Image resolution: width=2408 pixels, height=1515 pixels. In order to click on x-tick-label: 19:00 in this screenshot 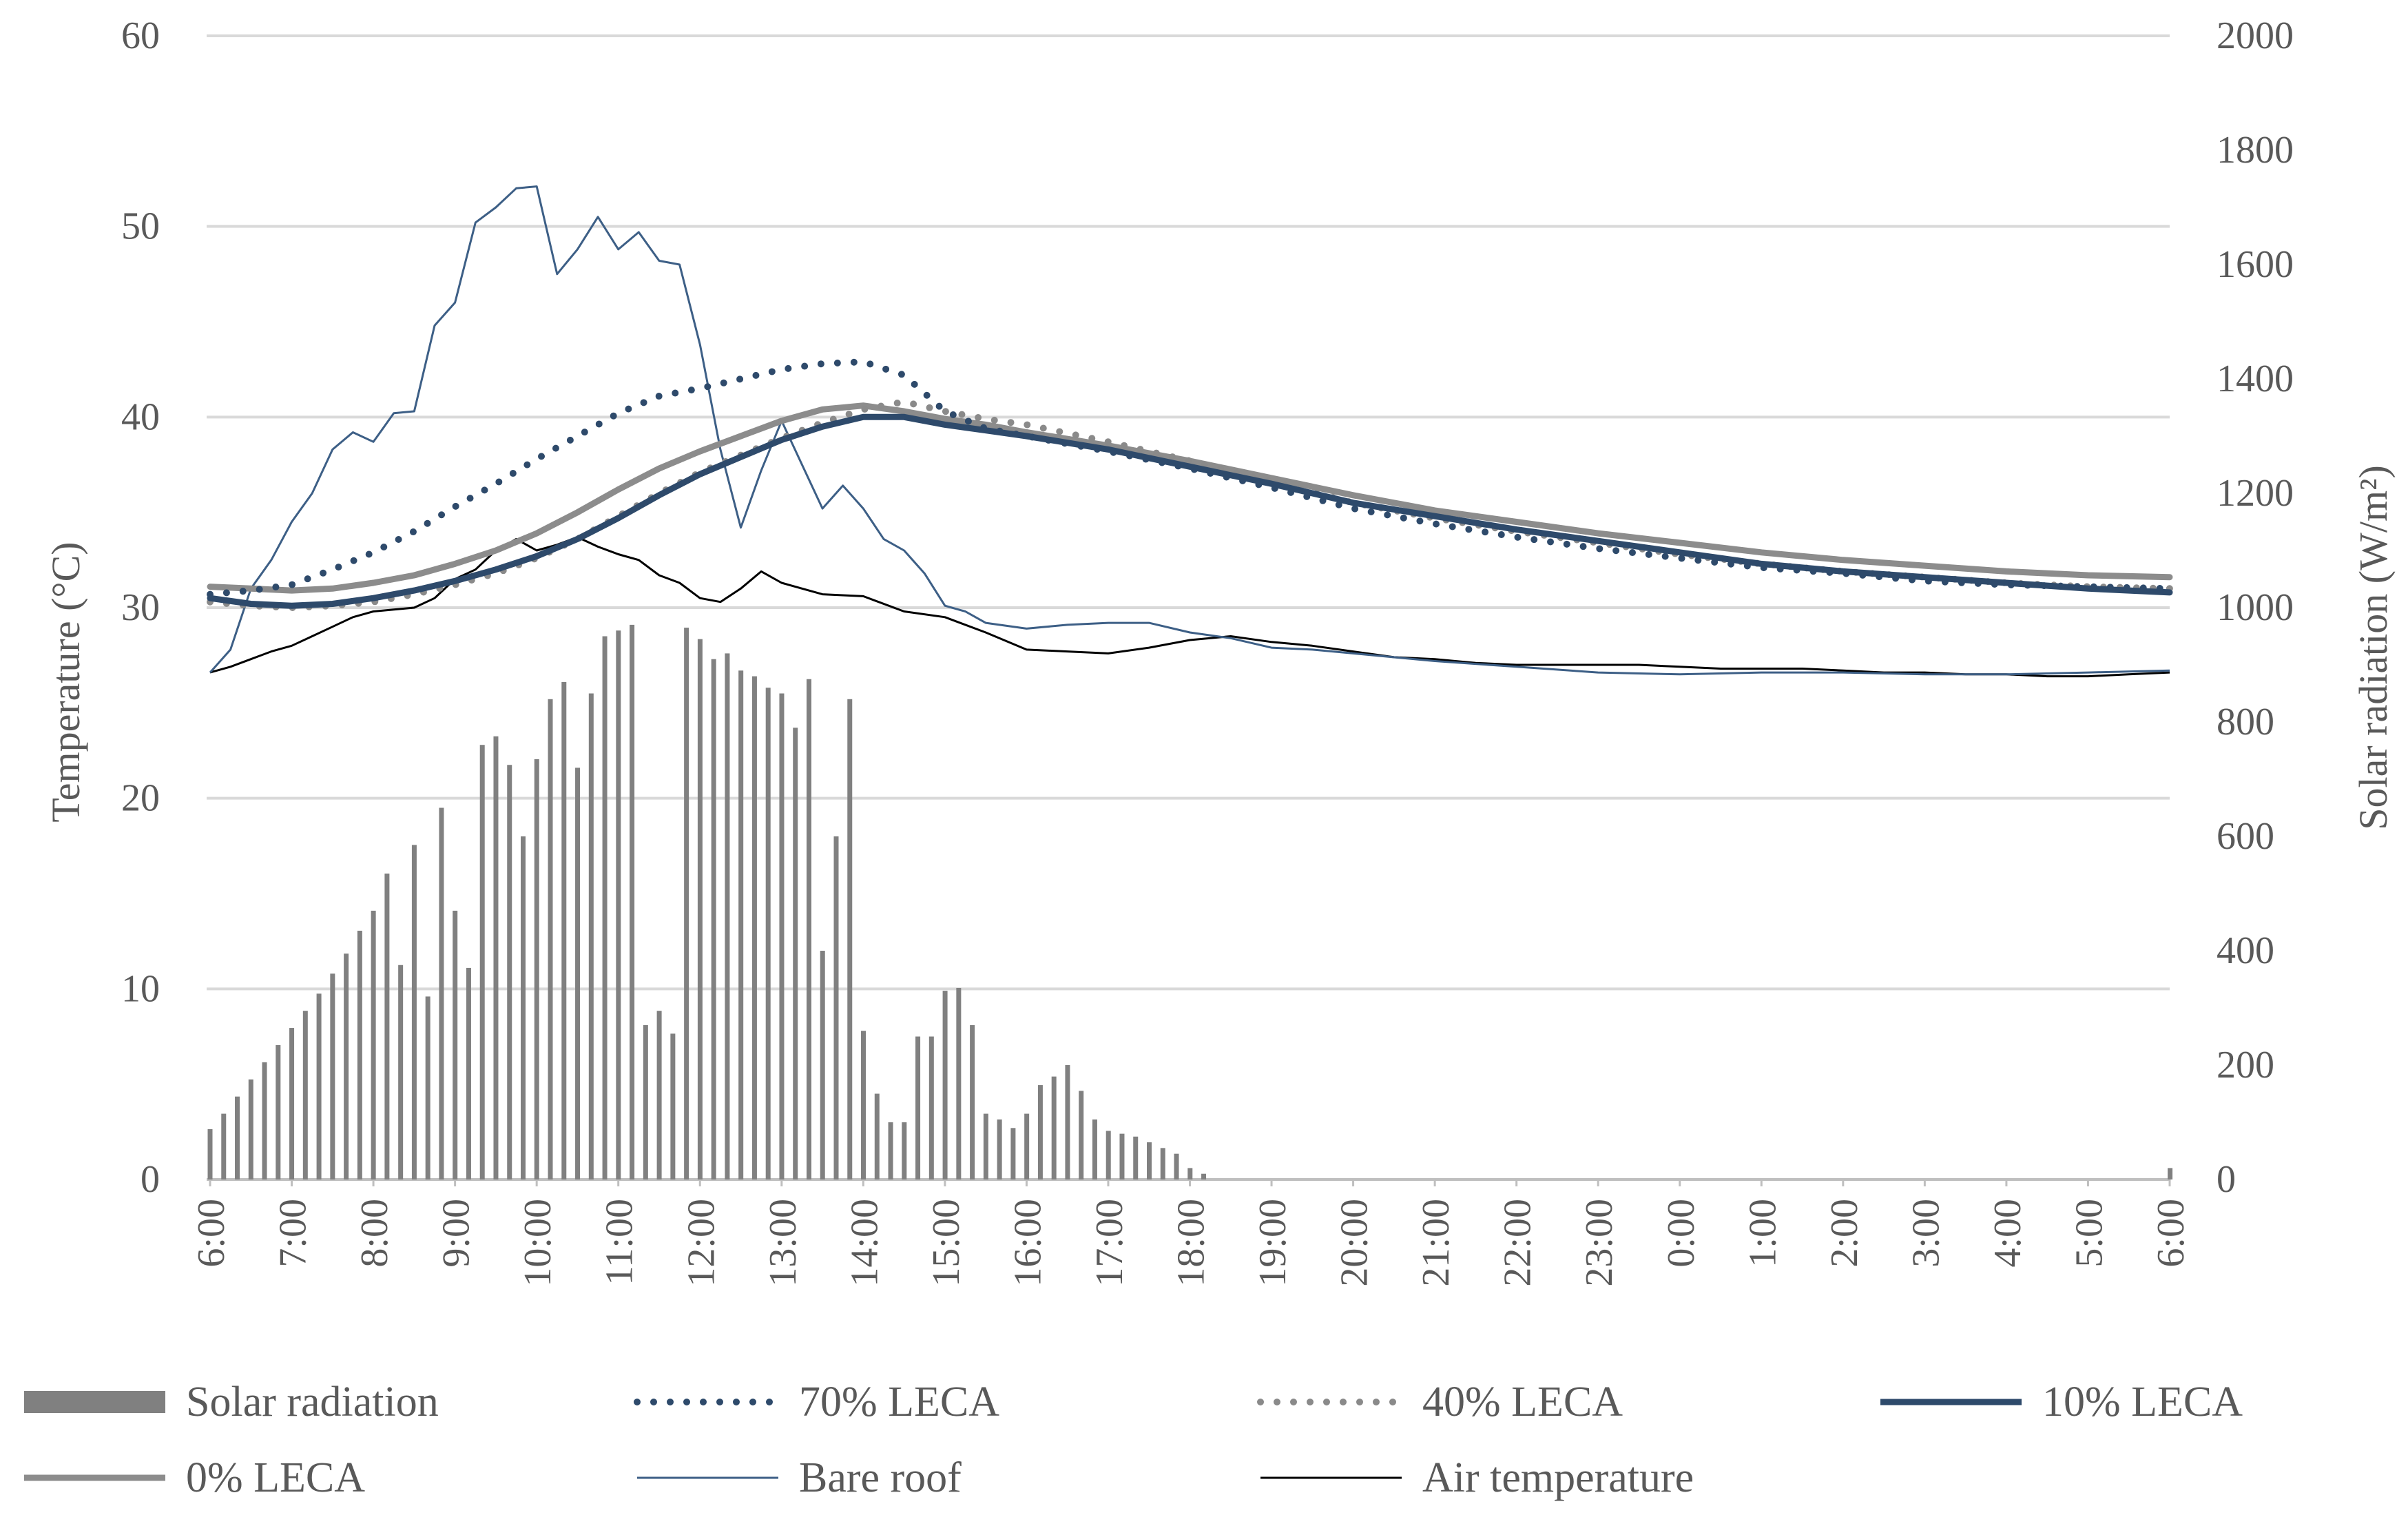, I will do `click(1273, 1243)`.